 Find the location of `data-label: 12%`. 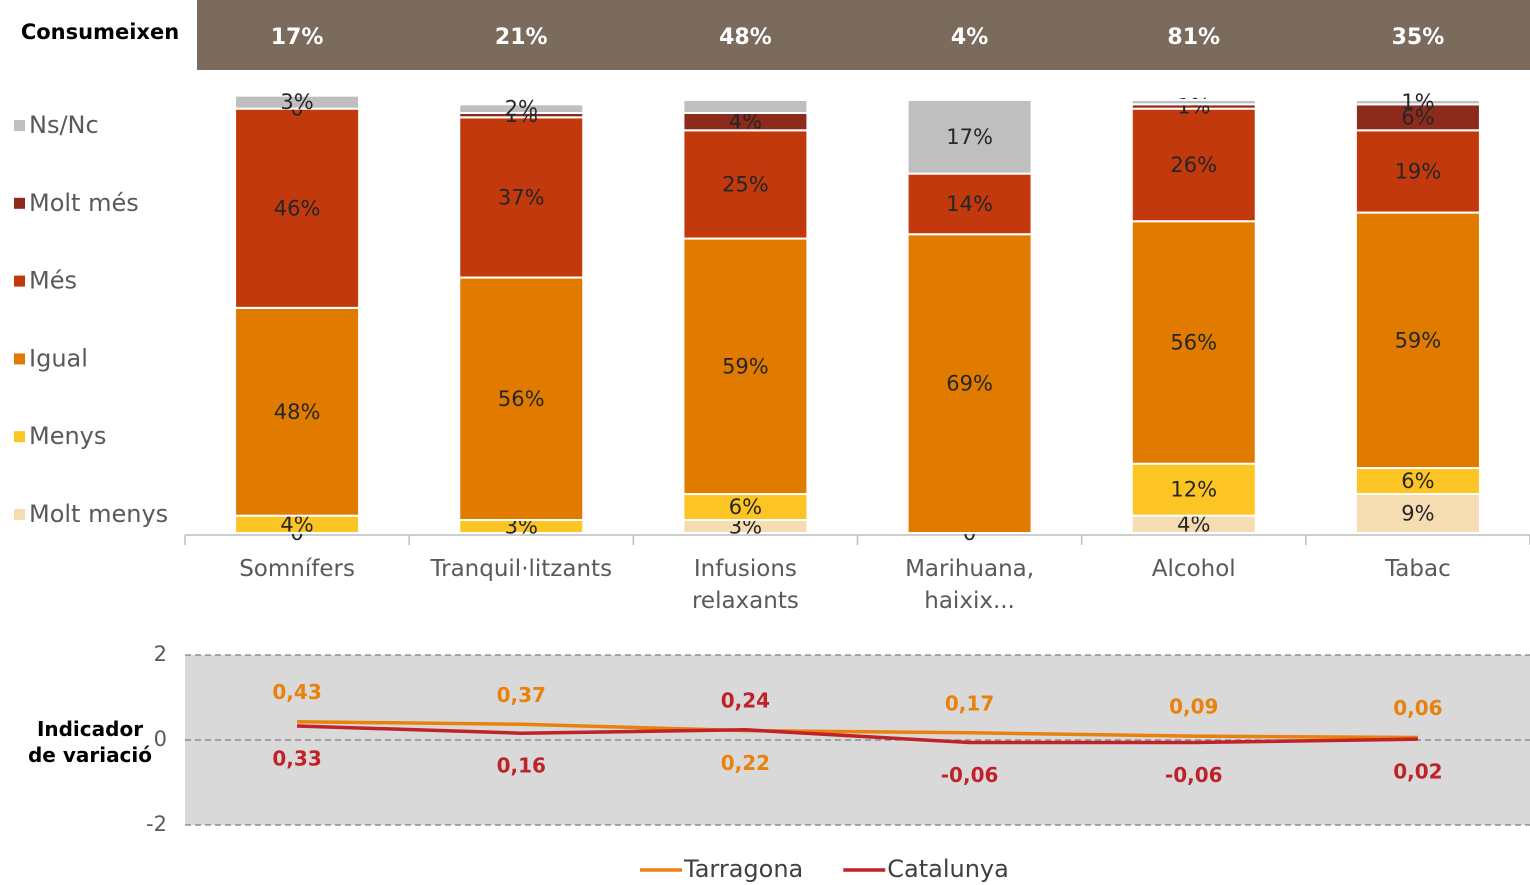

data-label: 12% is located at coordinates (1193, 490).